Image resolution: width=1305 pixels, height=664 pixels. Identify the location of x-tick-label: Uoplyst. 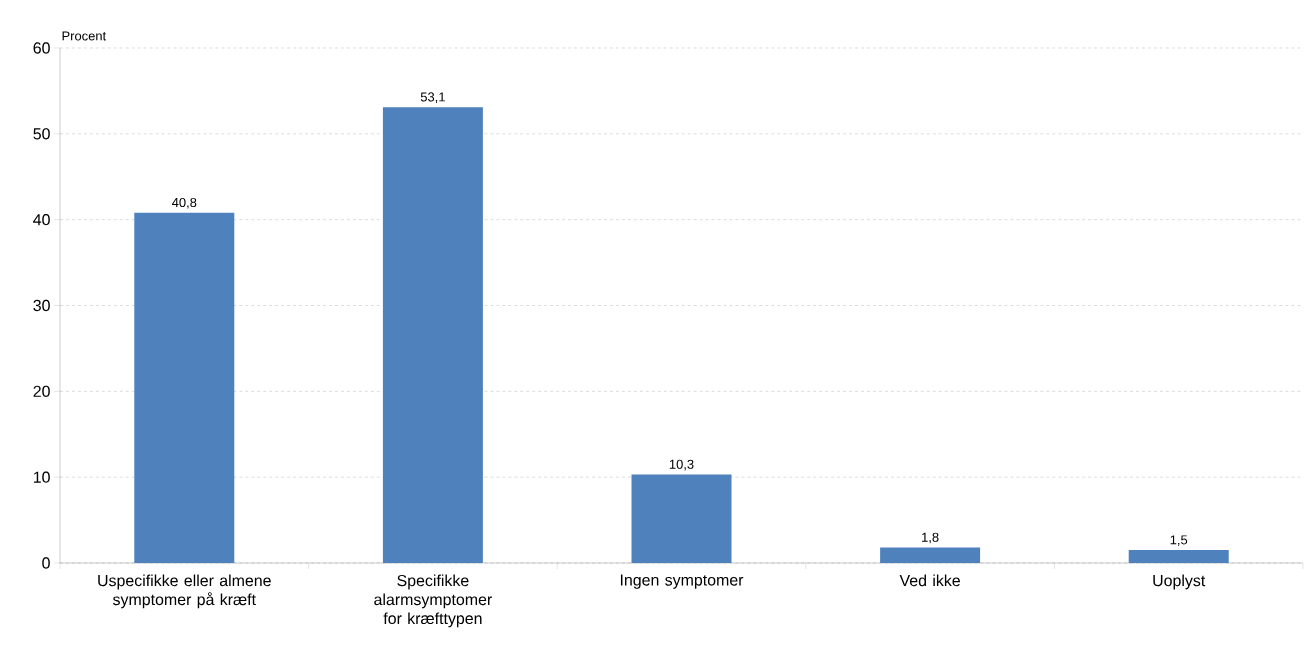
(1179, 582).